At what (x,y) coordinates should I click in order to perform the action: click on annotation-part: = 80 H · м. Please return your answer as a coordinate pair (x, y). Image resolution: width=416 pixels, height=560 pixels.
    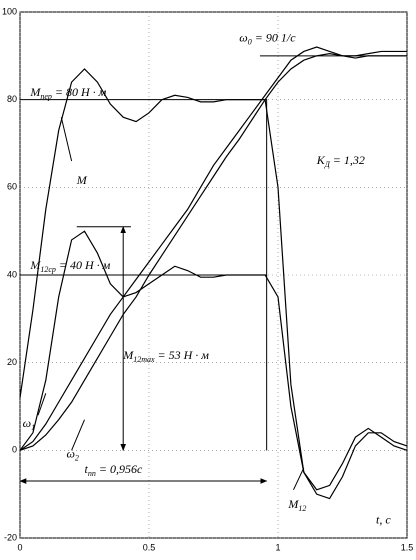
    Looking at the image, I should click on (79, 92).